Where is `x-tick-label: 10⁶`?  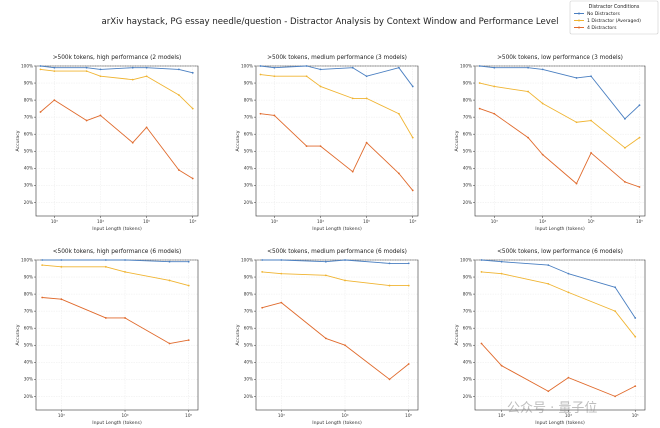 x-tick-label: 10⁶ is located at coordinates (639, 221).